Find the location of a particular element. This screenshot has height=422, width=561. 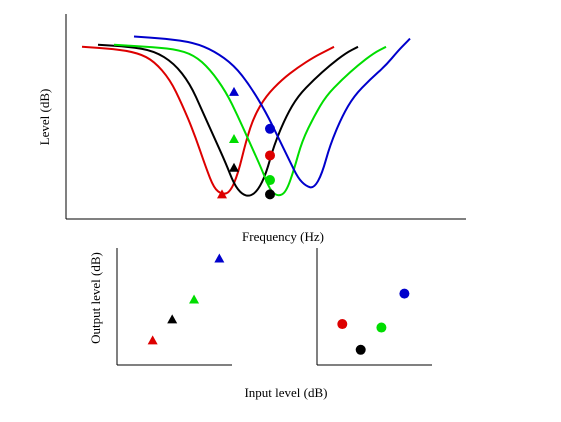

bottom-left-chart-y-axis-label: Output level (dB) is located at coordinates (95, 298).